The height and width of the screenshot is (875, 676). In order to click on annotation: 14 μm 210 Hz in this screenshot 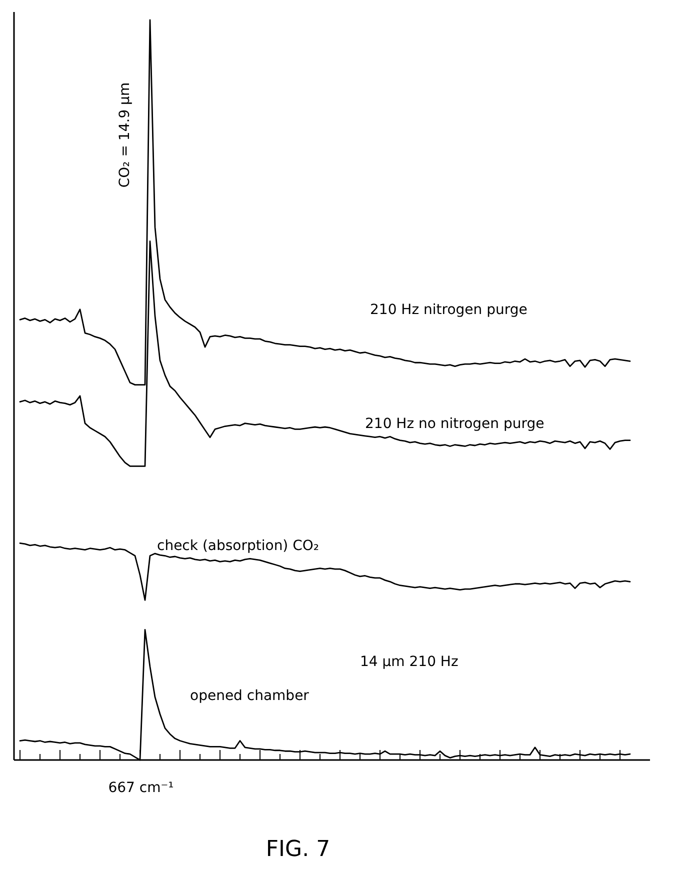, I will do `click(409, 662)`.